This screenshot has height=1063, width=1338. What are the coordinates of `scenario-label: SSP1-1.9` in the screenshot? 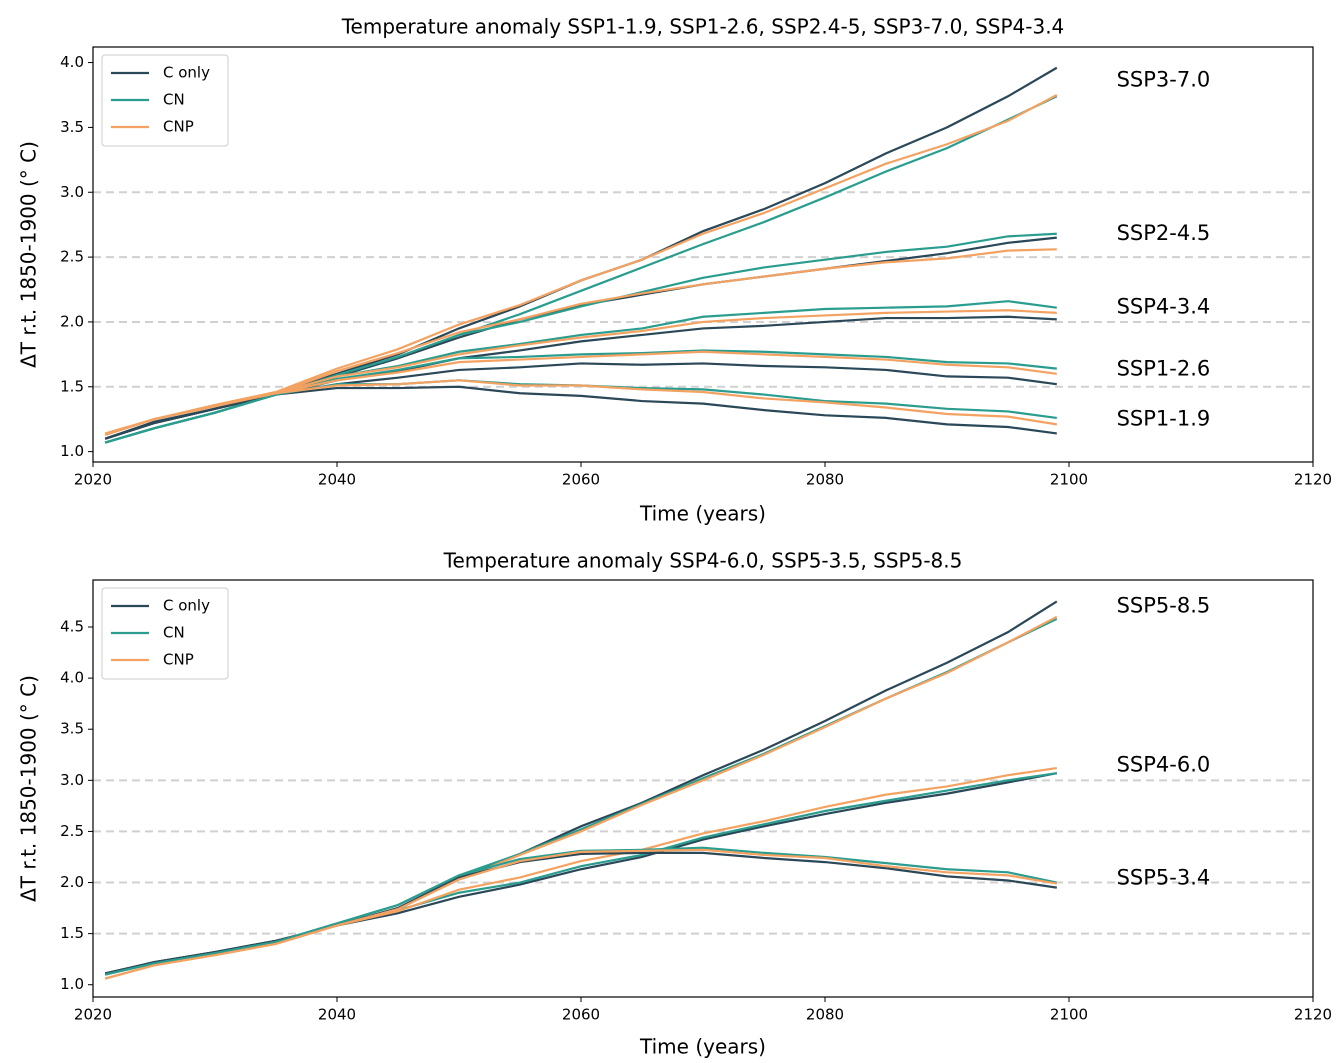 It's located at (1164, 418).